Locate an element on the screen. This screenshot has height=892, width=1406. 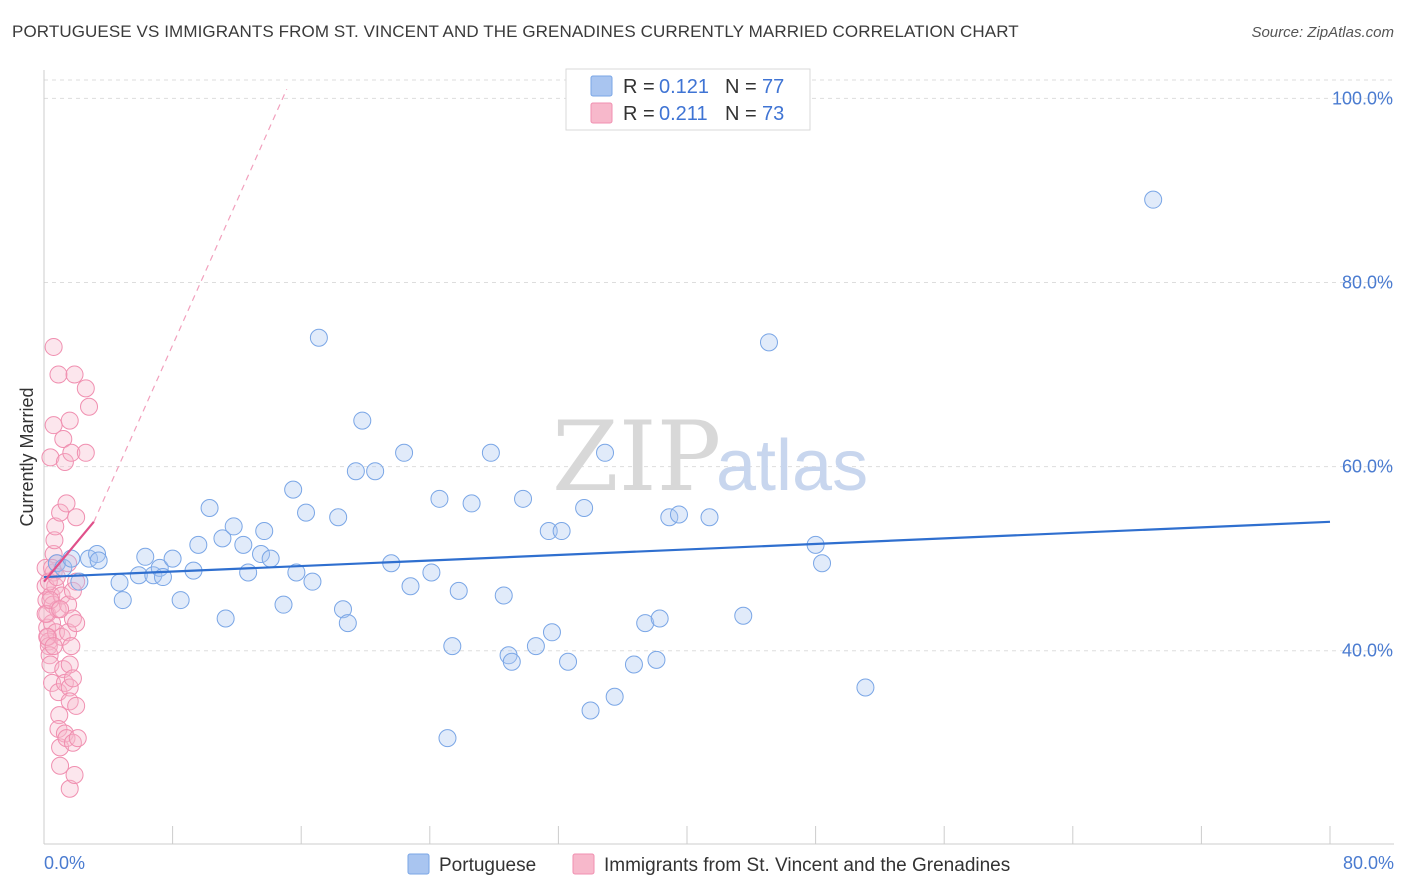
legend-n-value-1: 77 is located at coordinates (773, 87).